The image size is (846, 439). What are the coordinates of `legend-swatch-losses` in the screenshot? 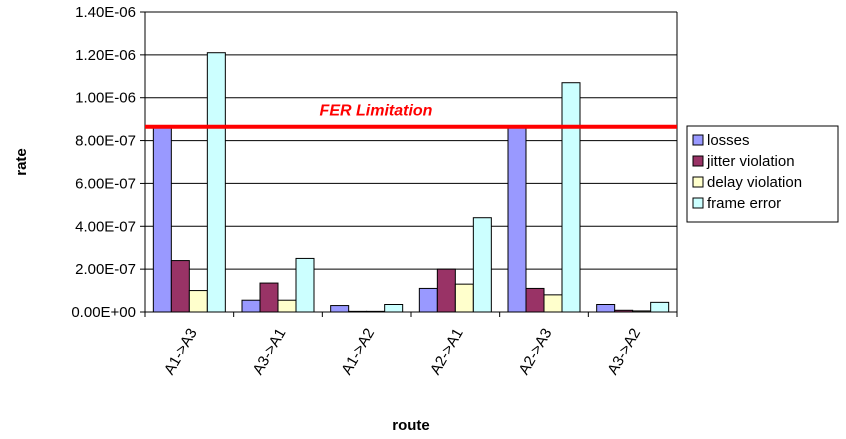 It's located at (698, 140).